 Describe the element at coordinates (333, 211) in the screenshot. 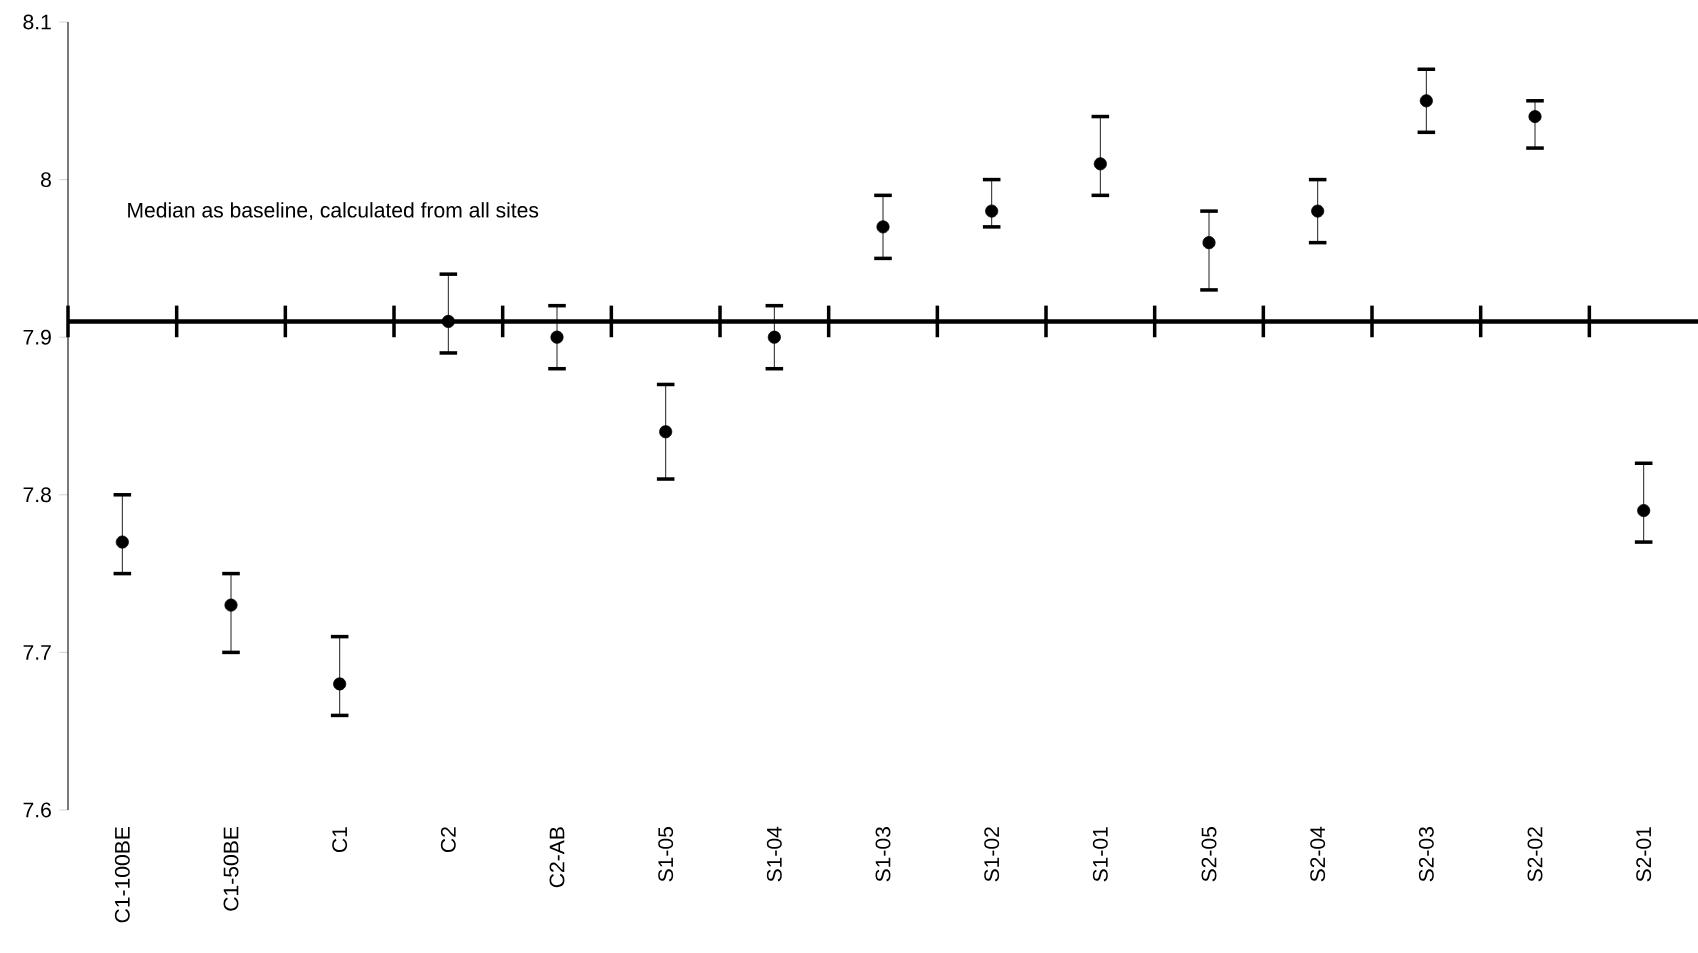

I see `ref-line-label: Median as baseline, calculated from all sites` at that location.